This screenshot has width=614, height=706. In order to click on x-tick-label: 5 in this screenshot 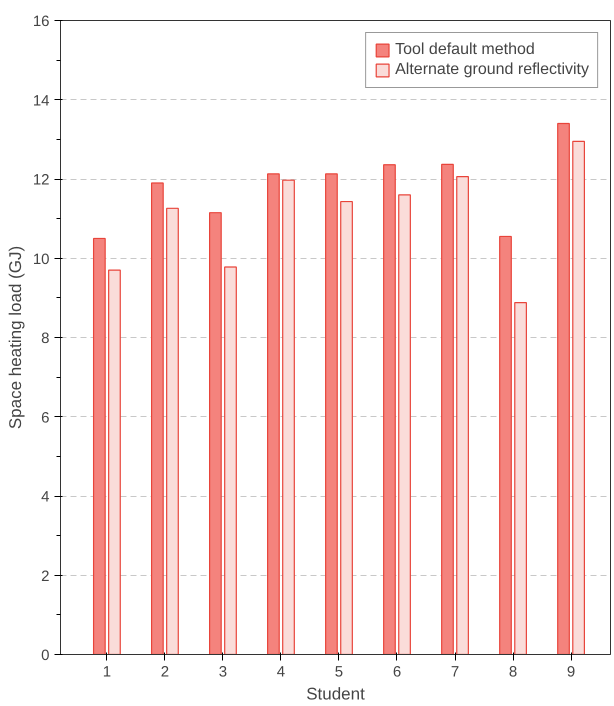, I will do `click(339, 672)`.